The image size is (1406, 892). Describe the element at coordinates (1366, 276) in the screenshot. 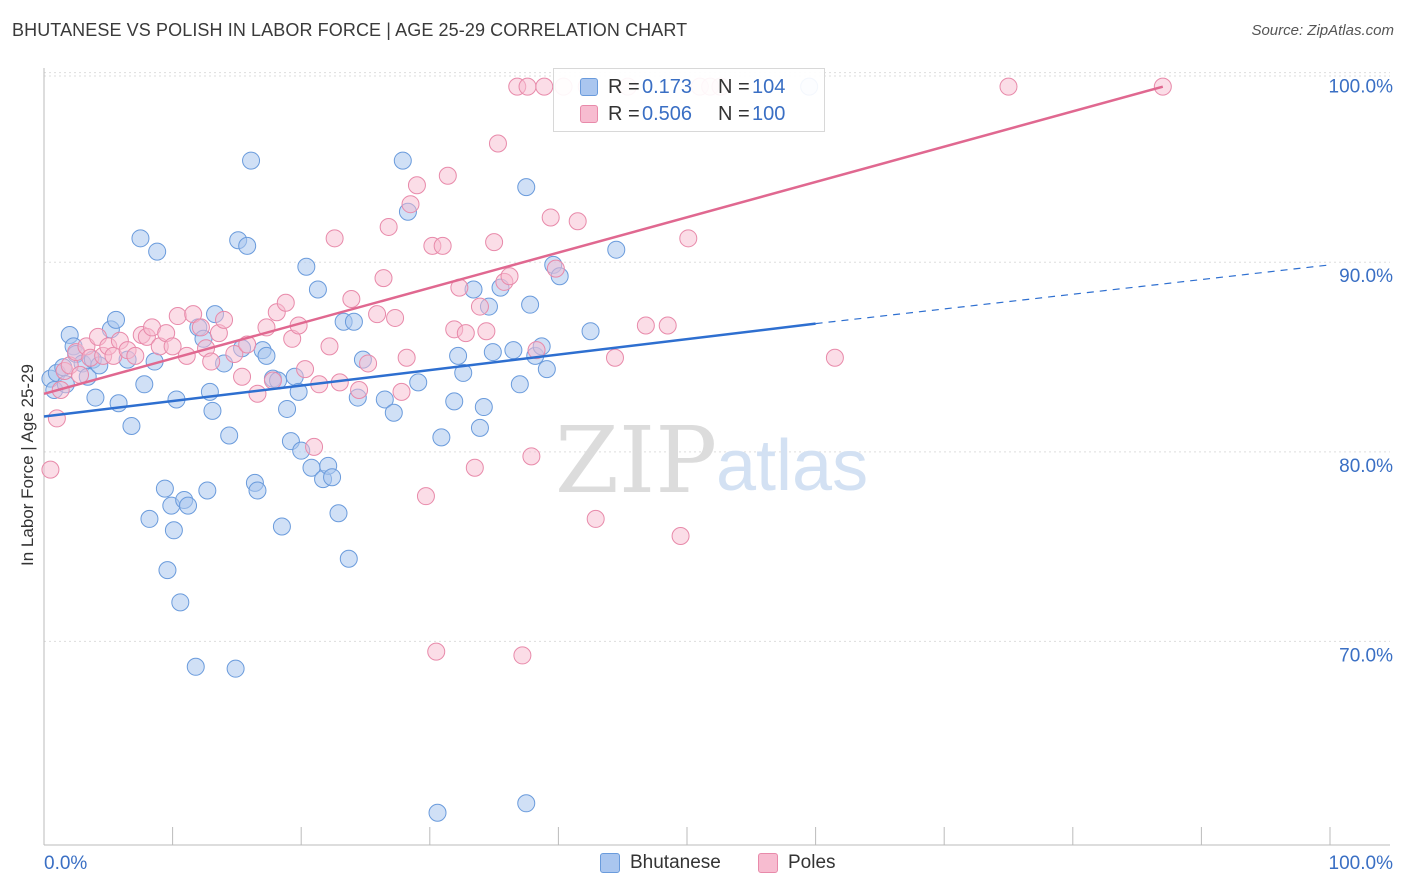

I see `y-tick-label: 90.0%` at that location.